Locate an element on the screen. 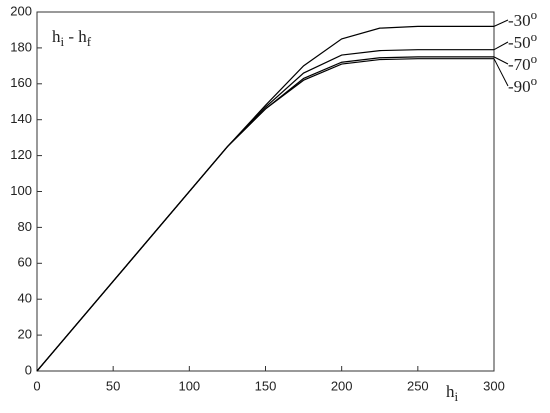 Image resolution: width=550 pixels, height=413 pixels. series-name: -30 is located at coordinates (519, 20).